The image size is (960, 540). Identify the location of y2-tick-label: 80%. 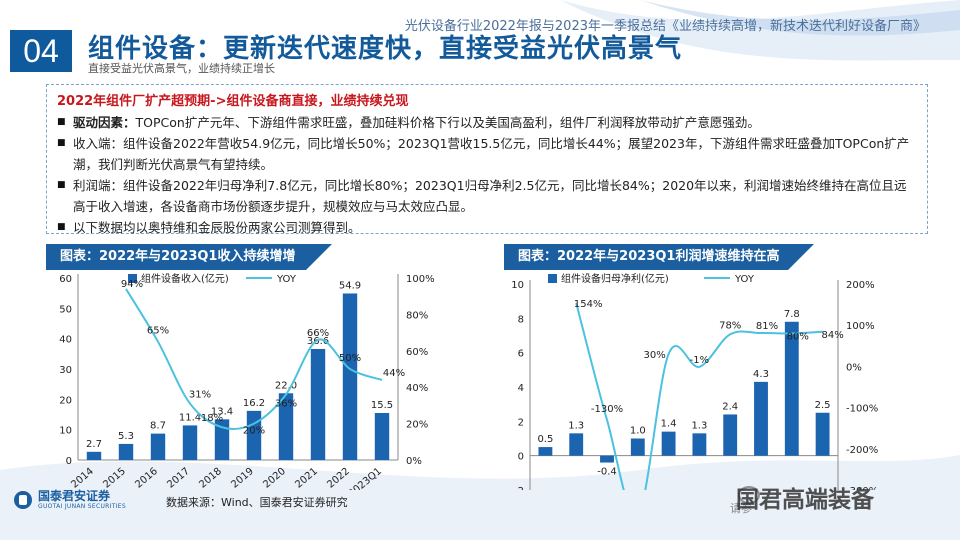
(417, 315).